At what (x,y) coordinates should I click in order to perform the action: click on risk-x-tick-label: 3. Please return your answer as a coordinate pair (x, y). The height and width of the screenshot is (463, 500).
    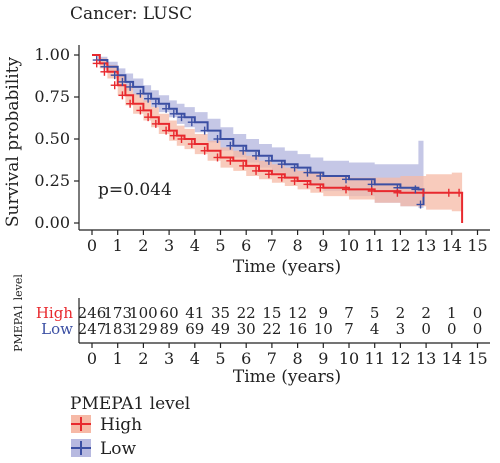
    Looking at the image, I should click on (169, 358).